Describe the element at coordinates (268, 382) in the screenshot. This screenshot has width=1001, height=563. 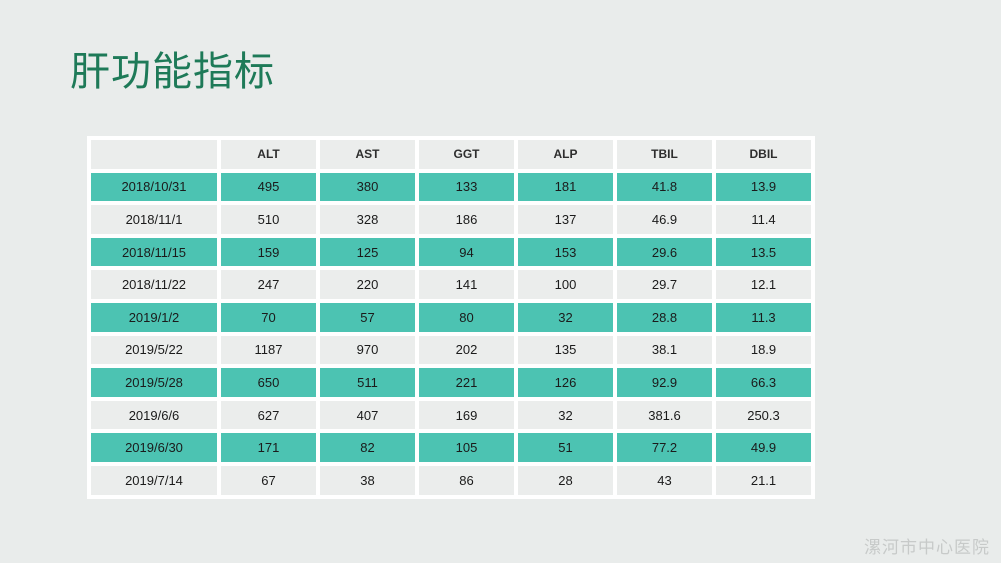
I see `table-cell: 650` at that location.